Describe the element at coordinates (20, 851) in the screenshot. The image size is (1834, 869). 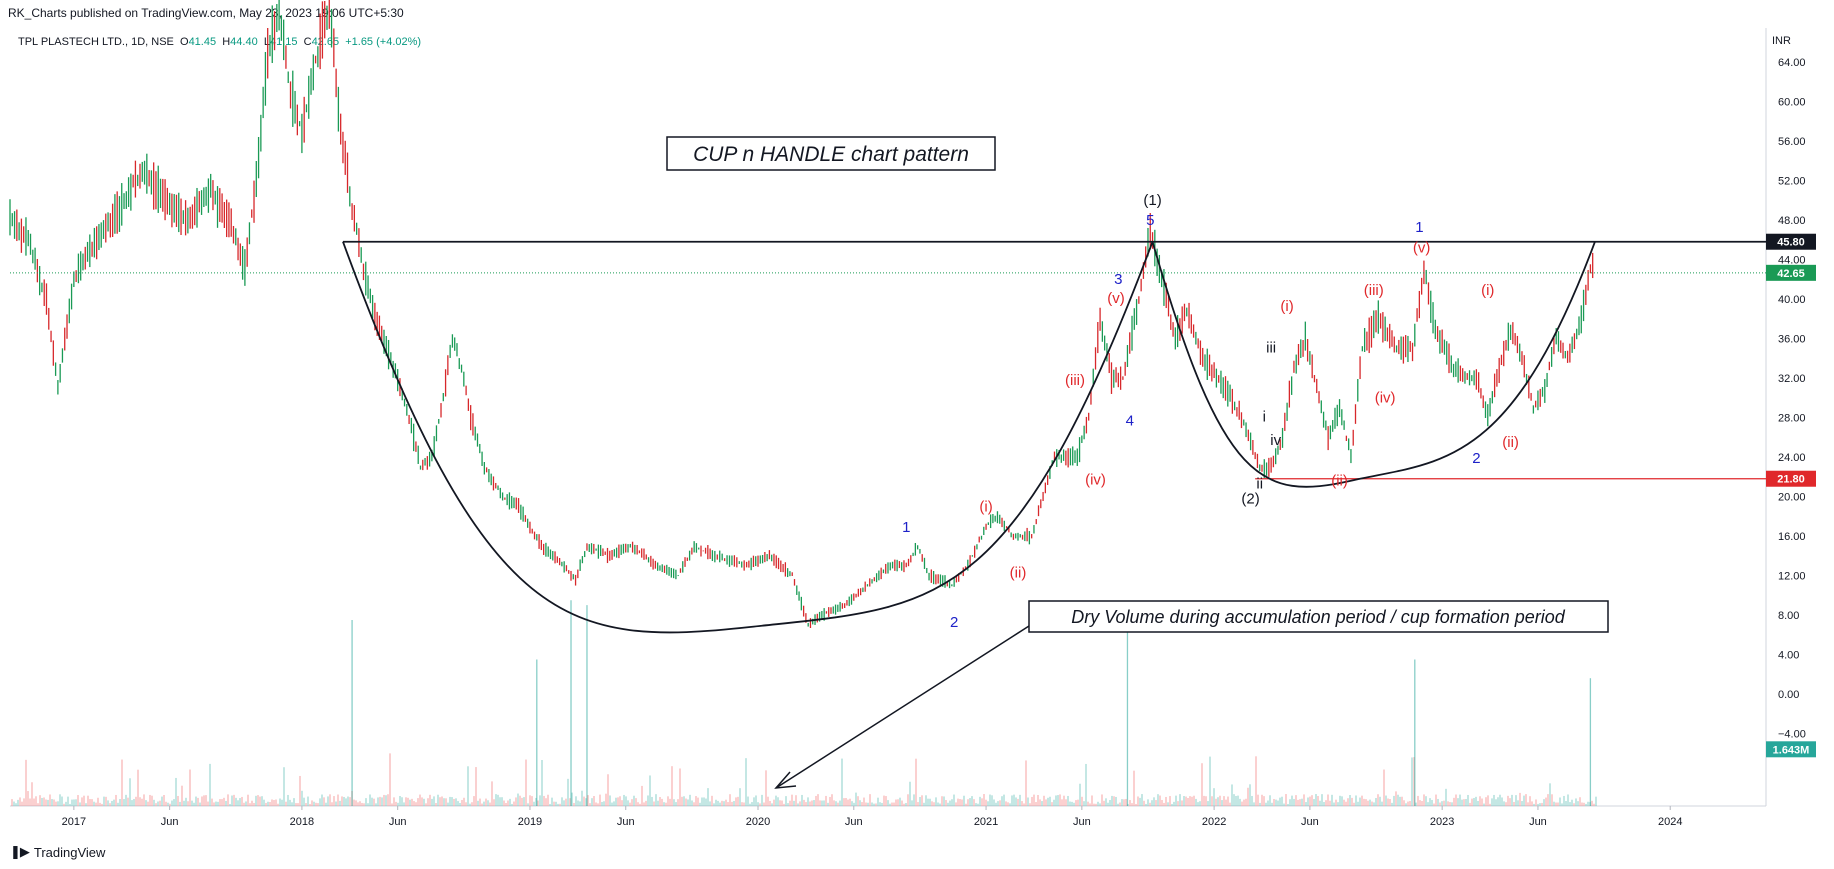
I see `tradingview-logo-icon: ❚▶` at that location.